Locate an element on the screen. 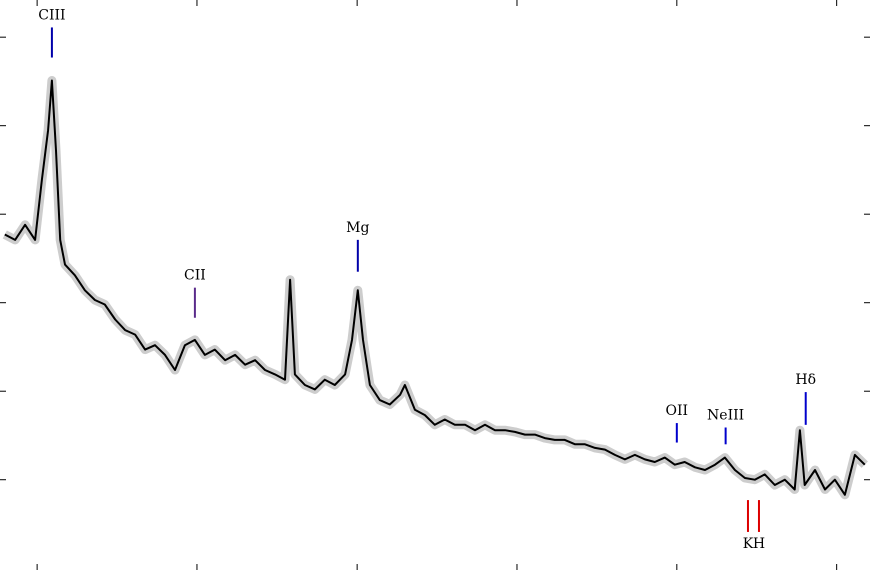 This screenshot has height=570, width=870. line-label: Hδ is located at coordinates (805, 380).